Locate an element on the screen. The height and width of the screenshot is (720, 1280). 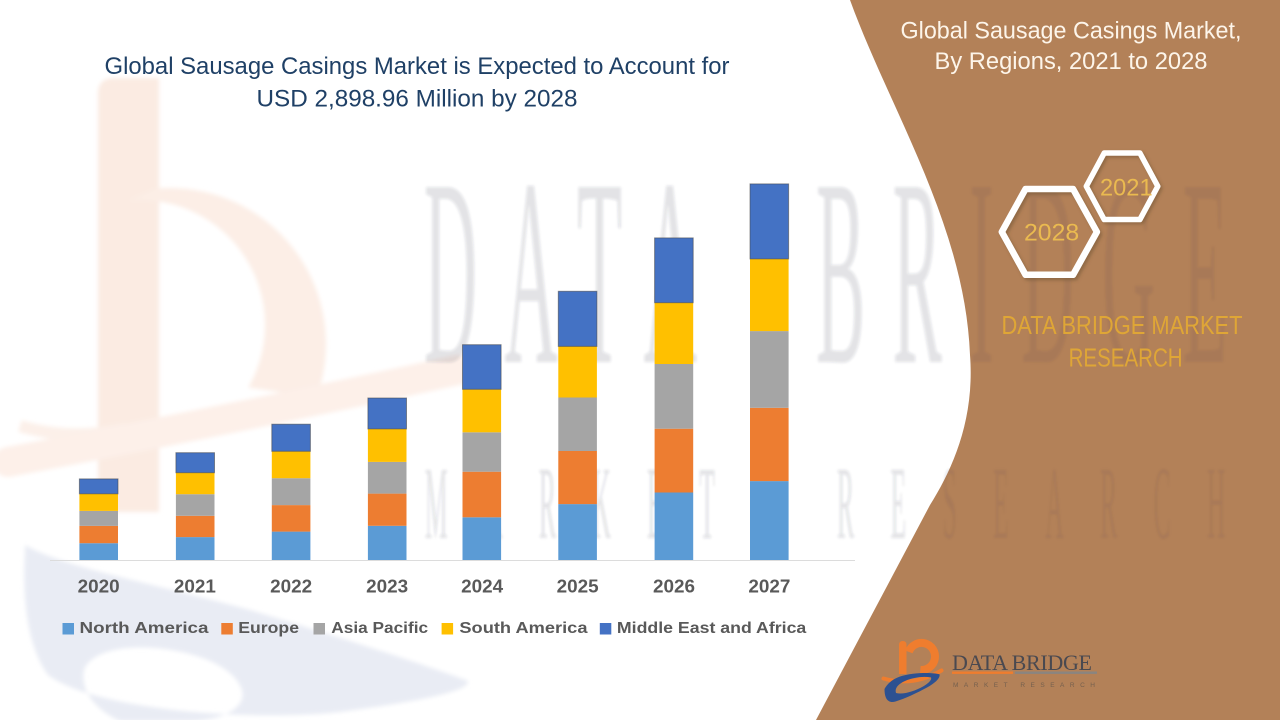
svg-text: RESEARCH is located at coordinates (1126, 359).